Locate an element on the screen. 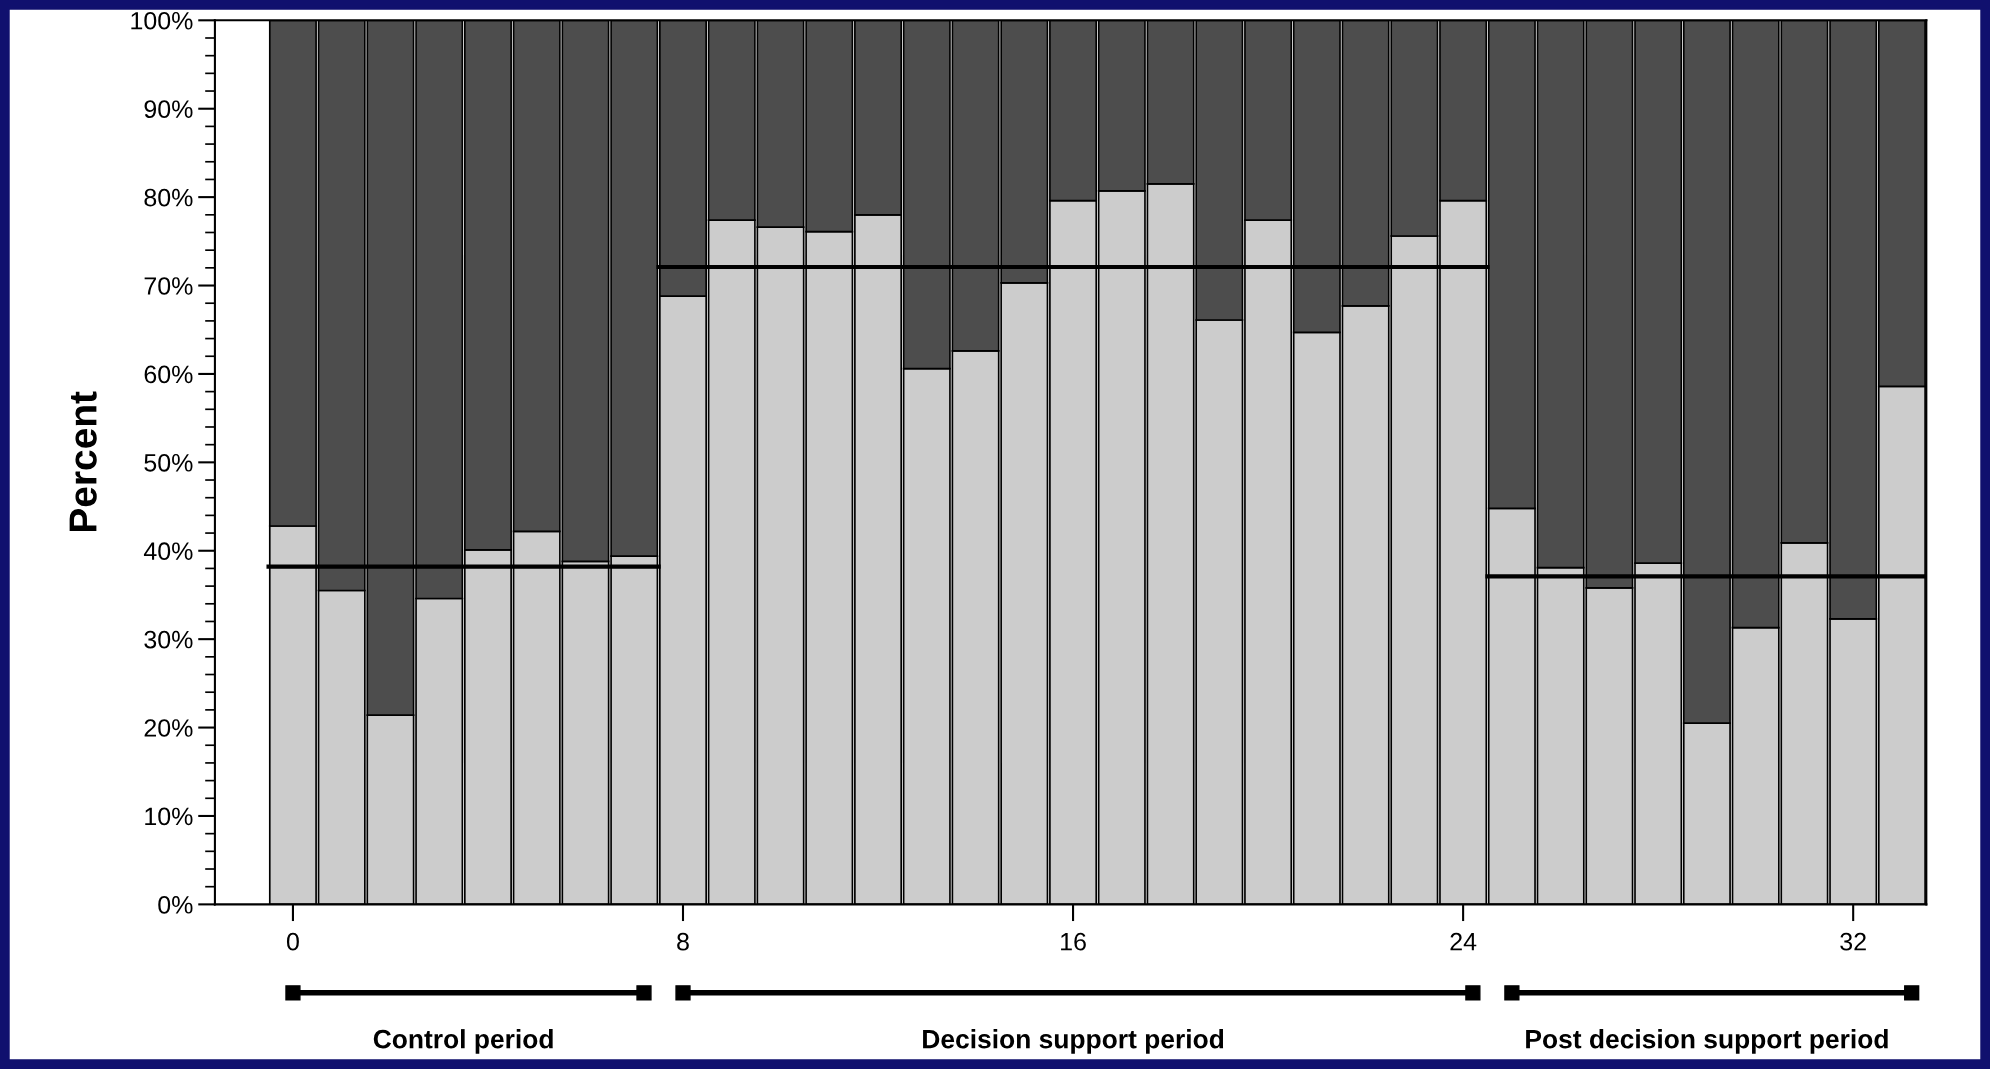  y-tick-label: 70% is located at coordinates (168, 286).